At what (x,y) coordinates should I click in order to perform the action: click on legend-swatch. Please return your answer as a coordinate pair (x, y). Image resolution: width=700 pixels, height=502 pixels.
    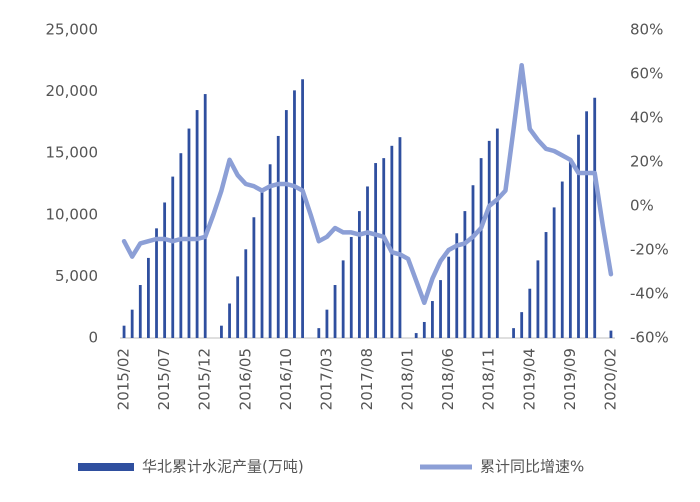
    Looking at the image, I should click on (106, 467).